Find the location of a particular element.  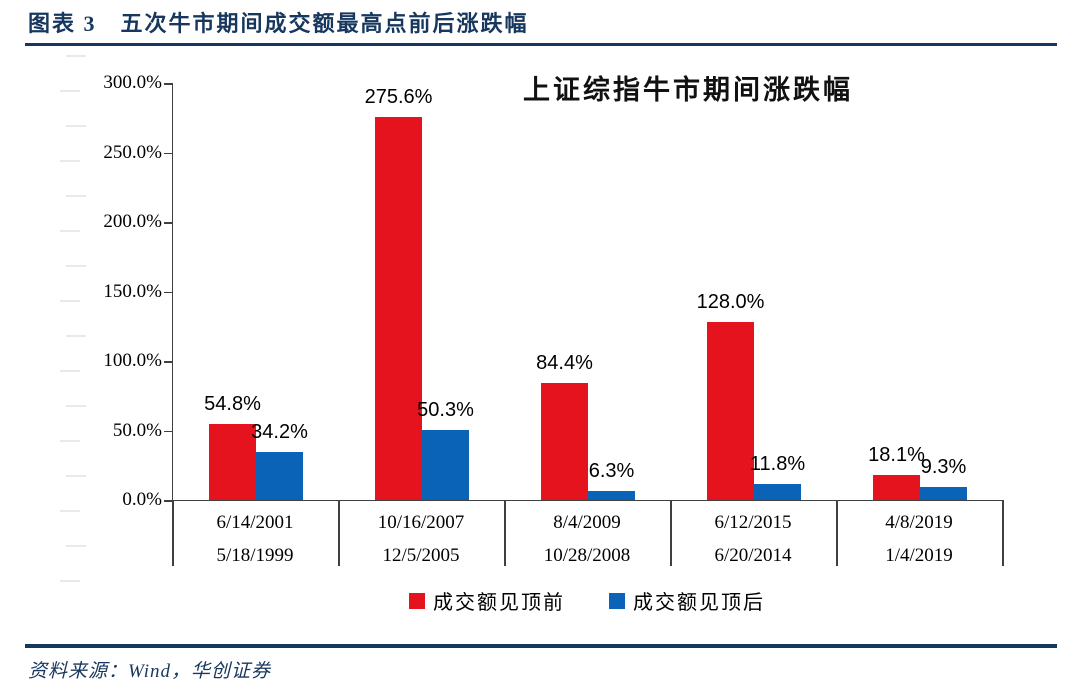

legend-item: 成交额见顶后 is located at coordinates (687, 600).